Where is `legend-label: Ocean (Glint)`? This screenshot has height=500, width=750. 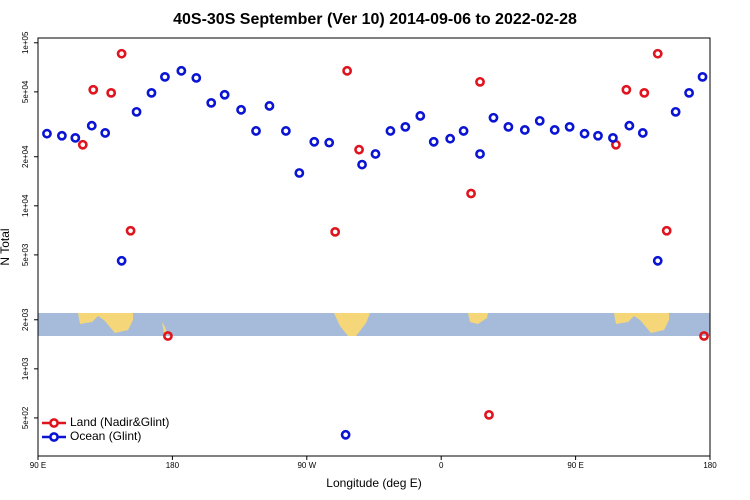 legend-label: Ocean (Glint) is located at coordinates (105, 436).